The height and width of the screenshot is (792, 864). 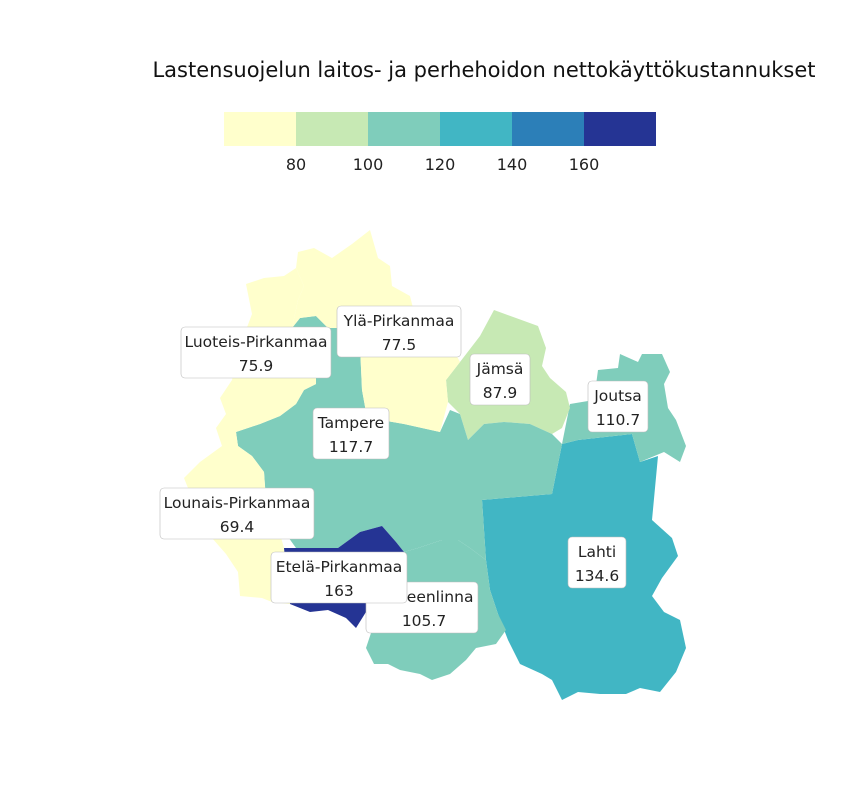 What do you see at coordinates (597, 562) in the screenshot?
I see `label-lahti: Lahti 134.6` at bounding box center [597, 562].